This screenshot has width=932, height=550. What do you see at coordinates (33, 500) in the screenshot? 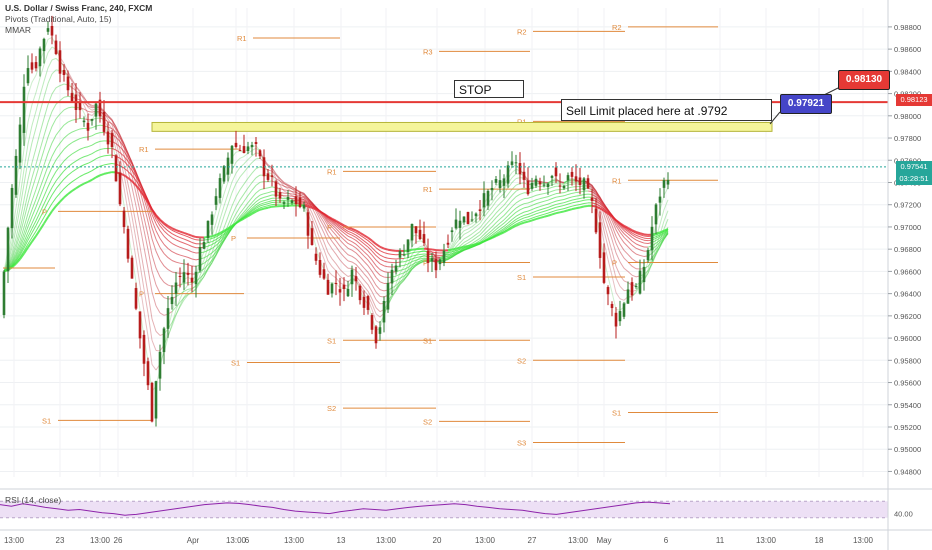
I see `rsi-indicator-label: RSI (14, close)` at bounding box center [33, 500].